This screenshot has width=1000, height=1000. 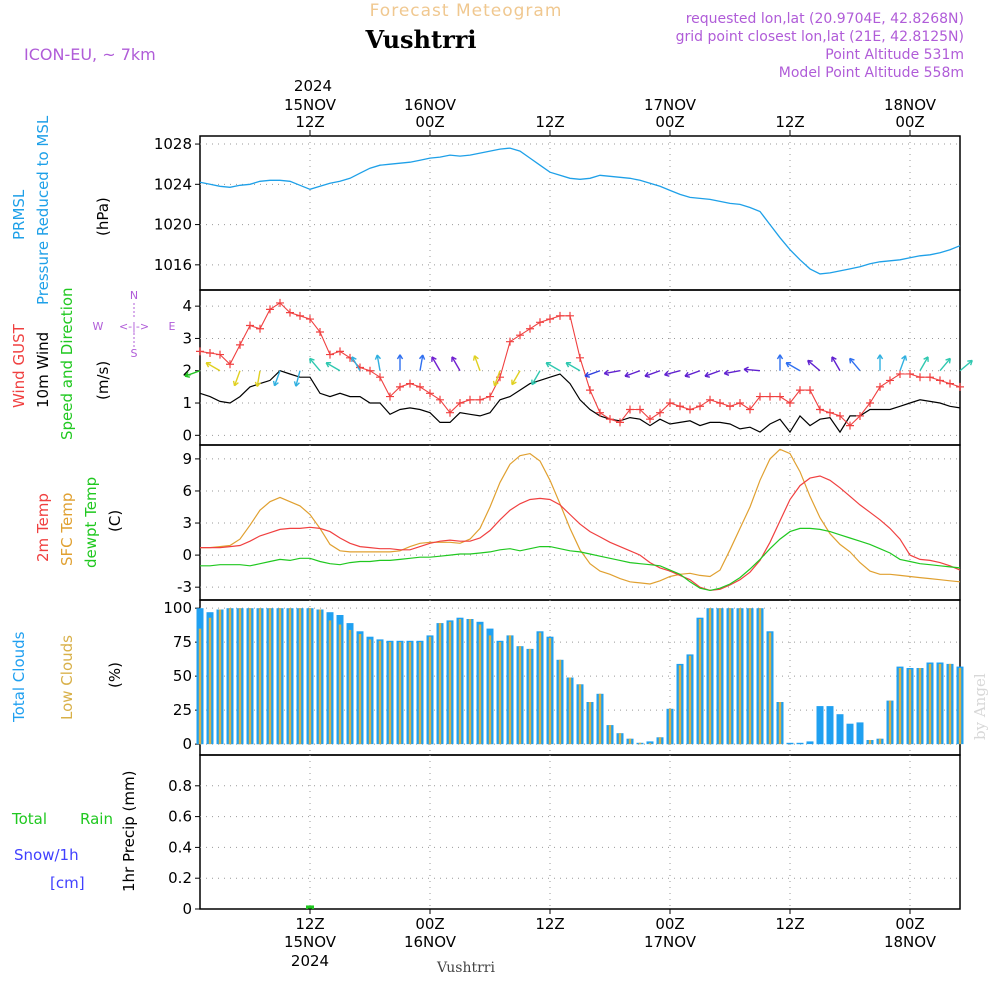 What do you see at coordinates (466, 11) in the screenshot?
I see `chart-title: Forecast Meteogram` at bounding box center [466, 11].